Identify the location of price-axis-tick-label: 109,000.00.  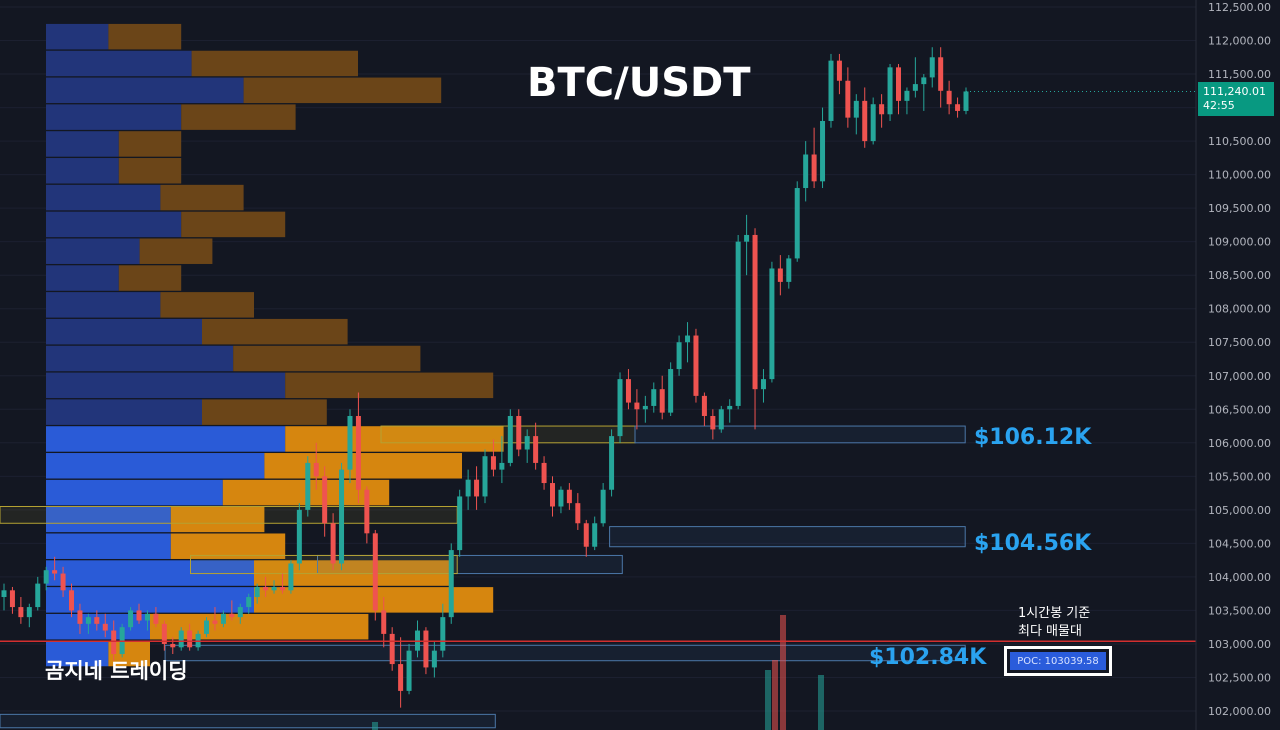
(1239, 242).